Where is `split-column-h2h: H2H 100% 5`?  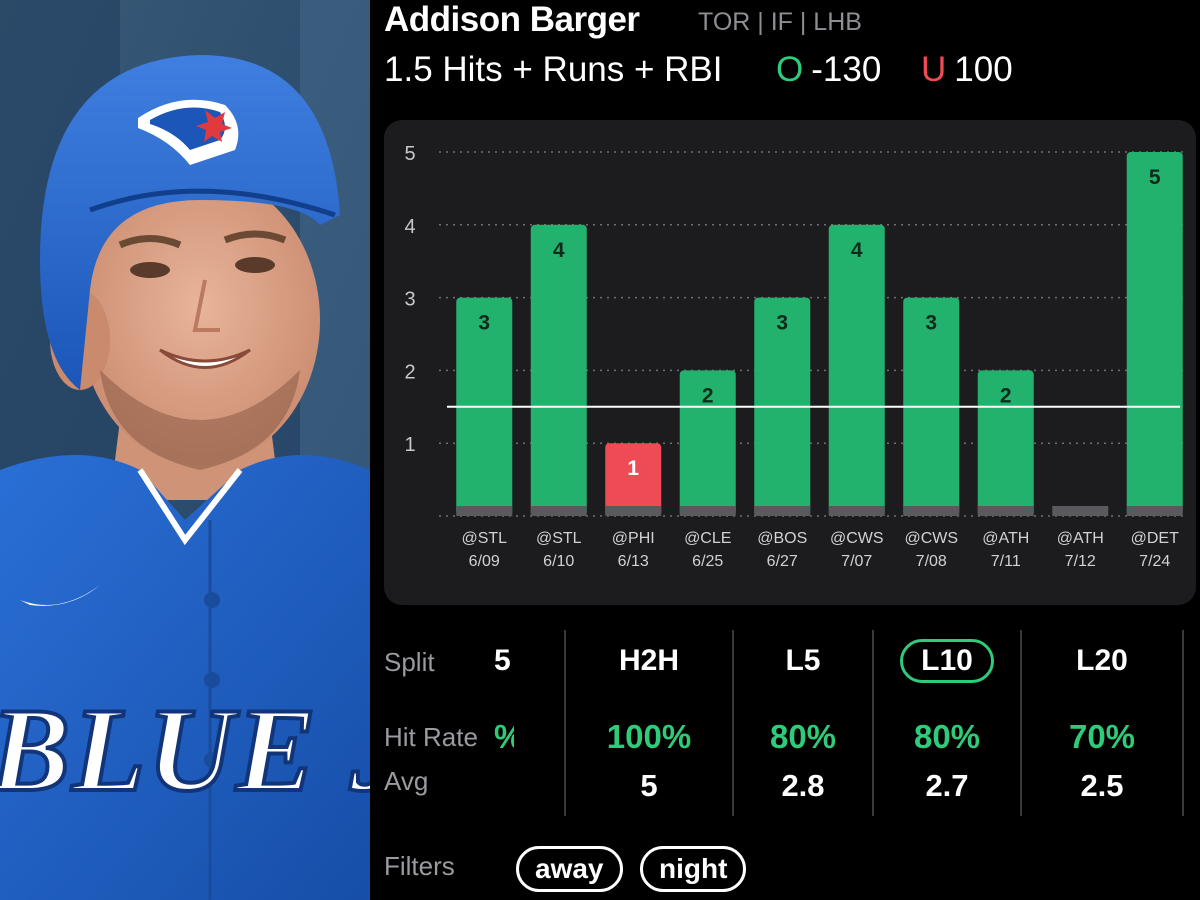
split-column-h2h: H2H 100% 5 is located at coordinates (649, 723).